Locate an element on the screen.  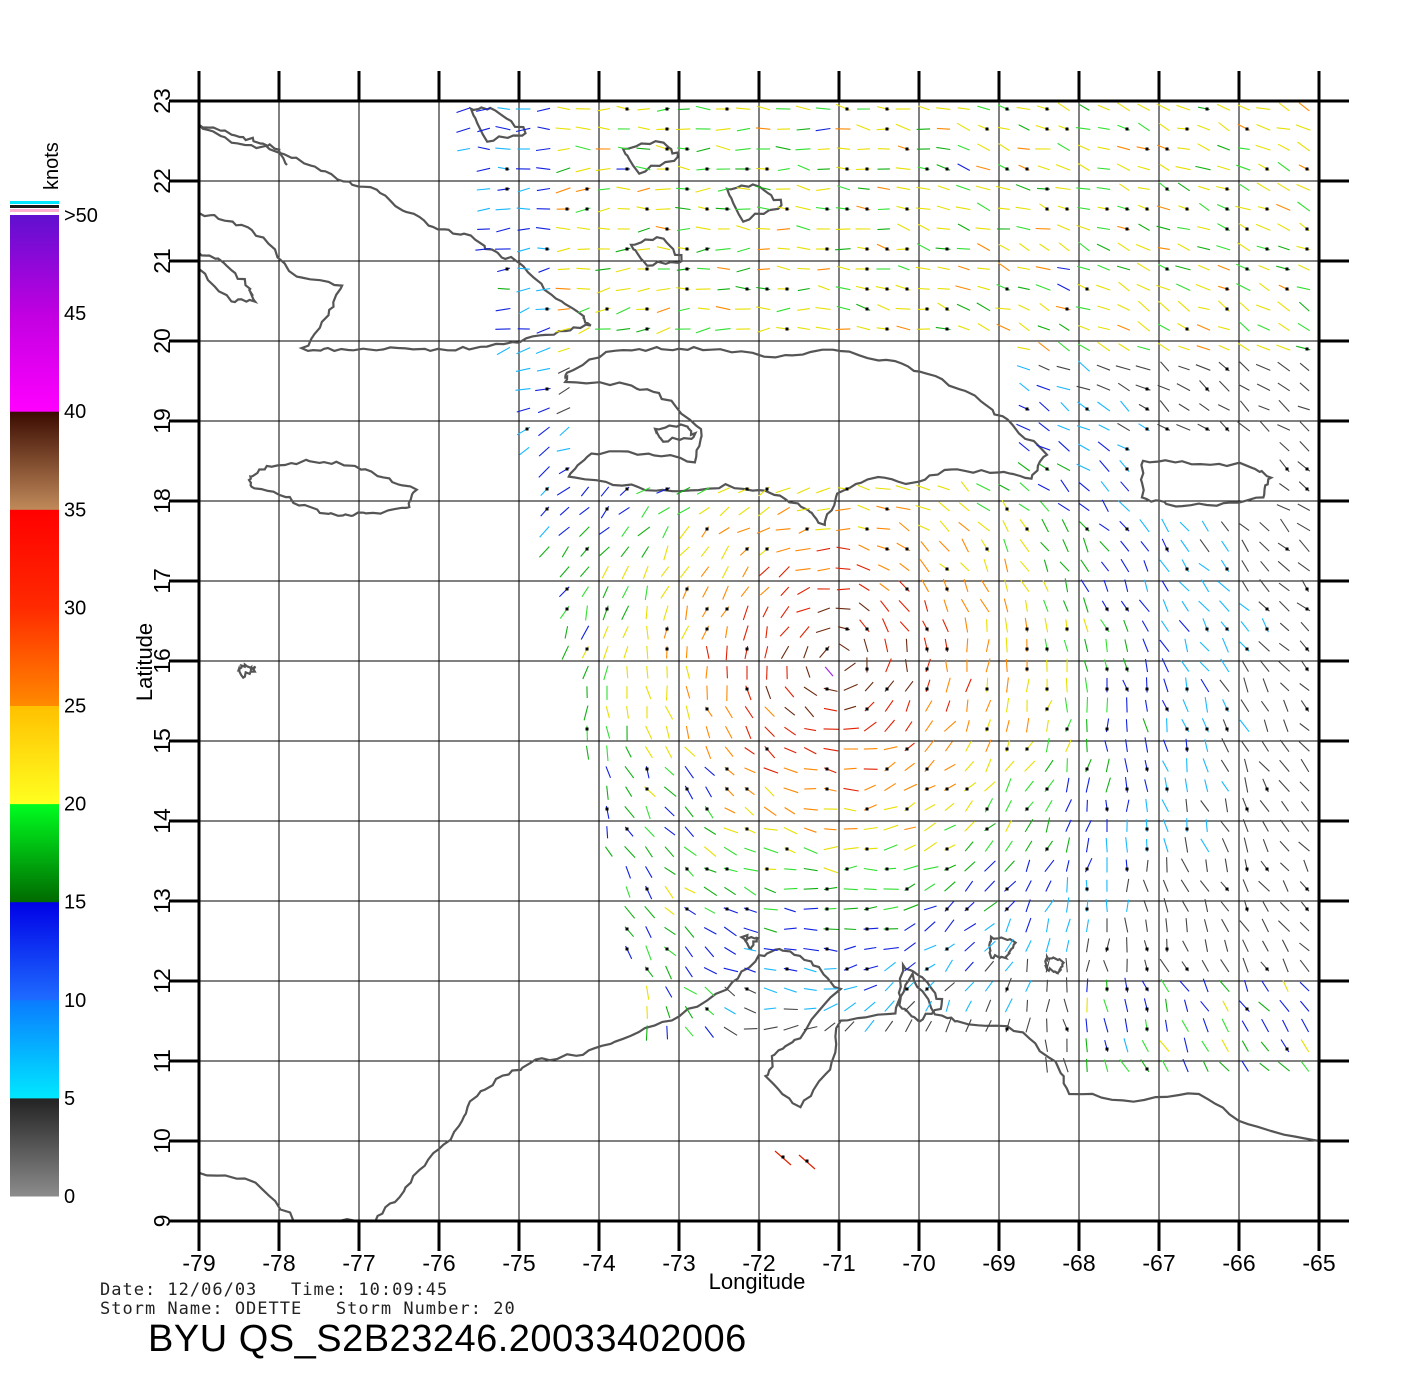
cuba-north-islet is located at coordinates (243, 144).